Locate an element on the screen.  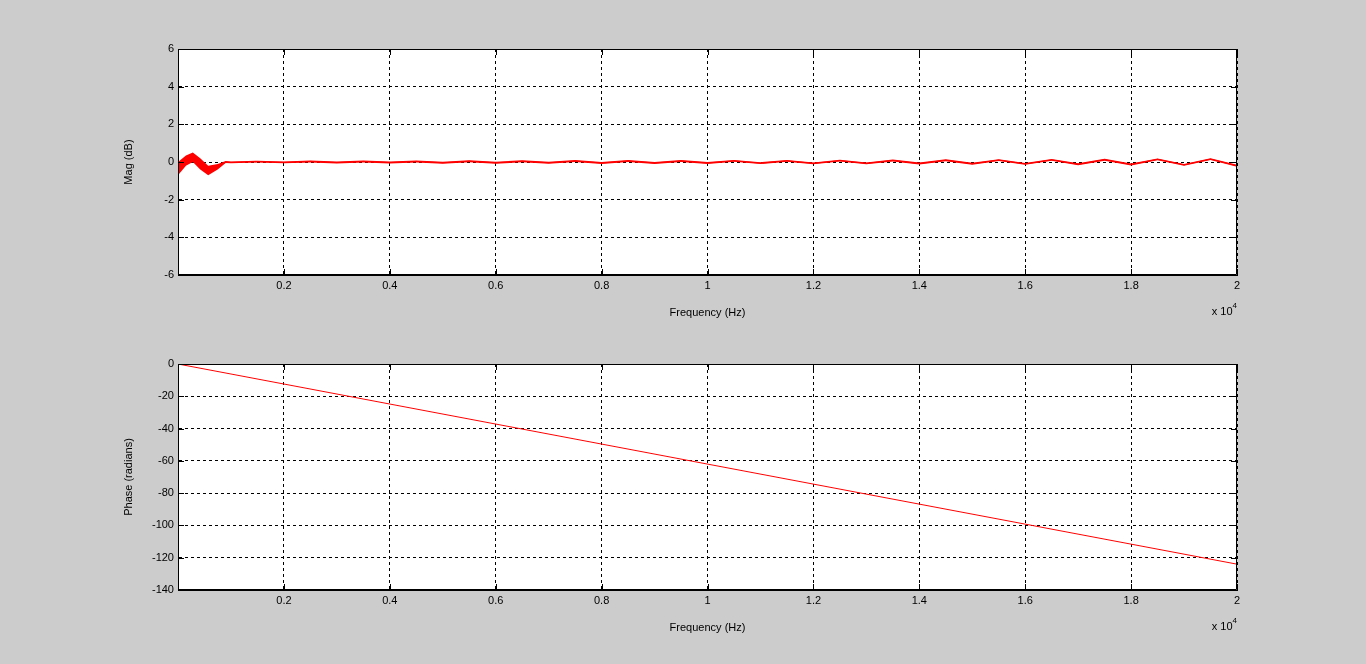
y-tick-label: -80 is located at coordinates (166, 492).